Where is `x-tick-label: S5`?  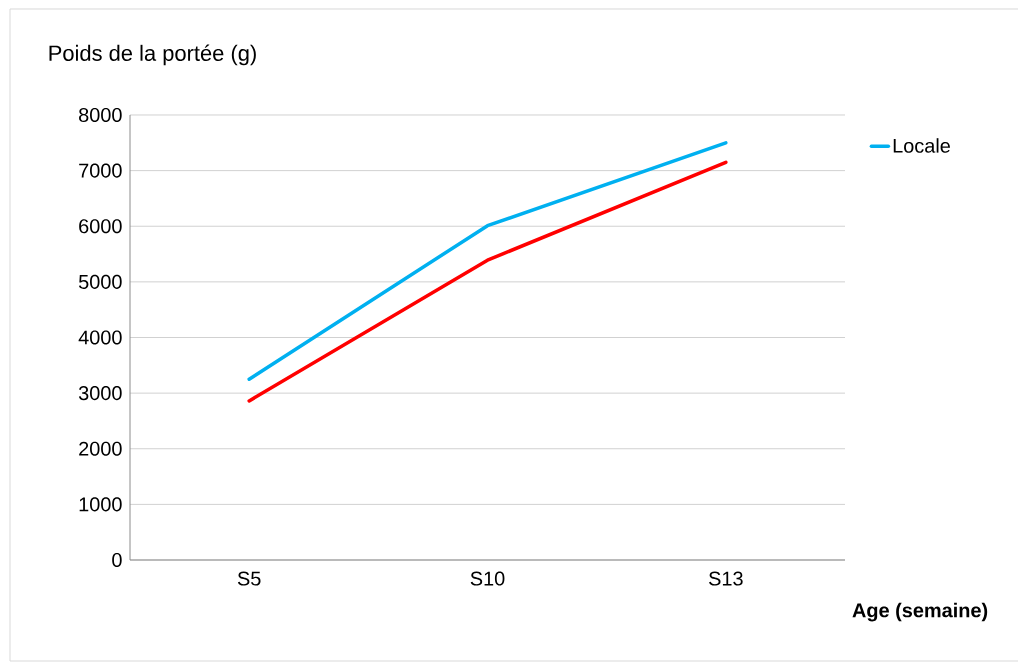 x-tick-label: S5 is located at coordinates (249, 578).